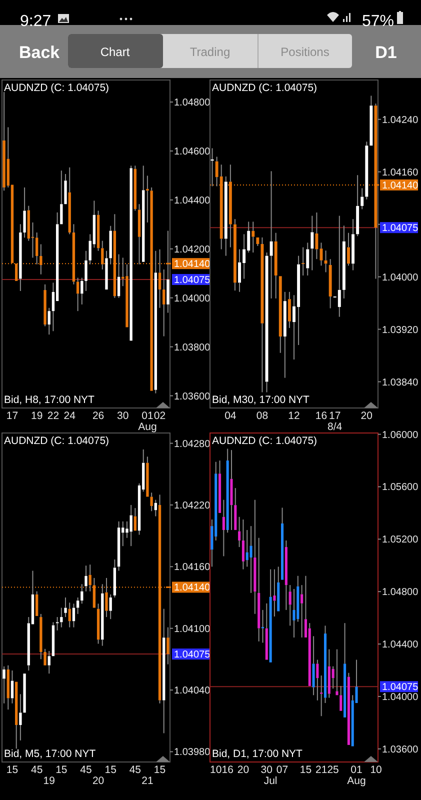  What do you see at coordinates (98, 416) in the screenshot?
I see `x-tick-label: 26` at bounding box center [98, 416].